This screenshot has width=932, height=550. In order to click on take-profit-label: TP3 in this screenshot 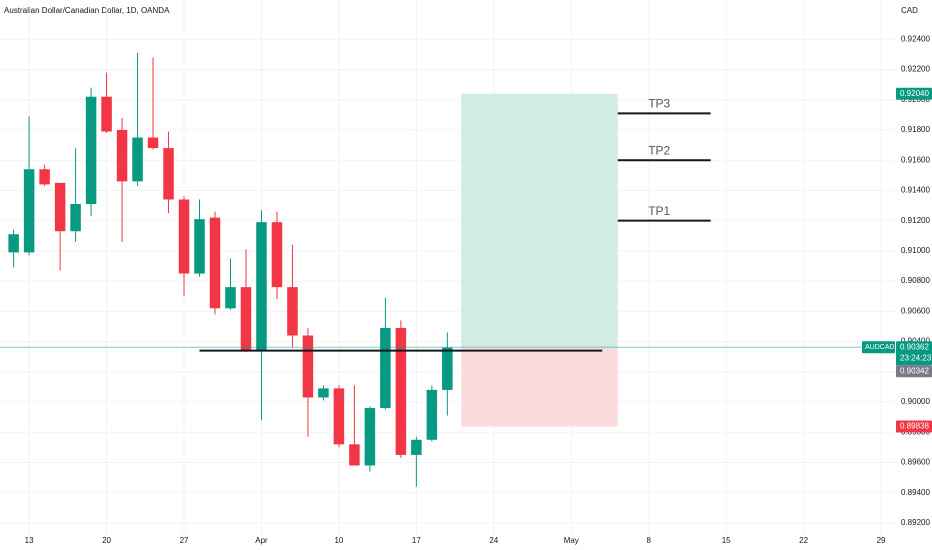, I will do `click(659, 104)`.